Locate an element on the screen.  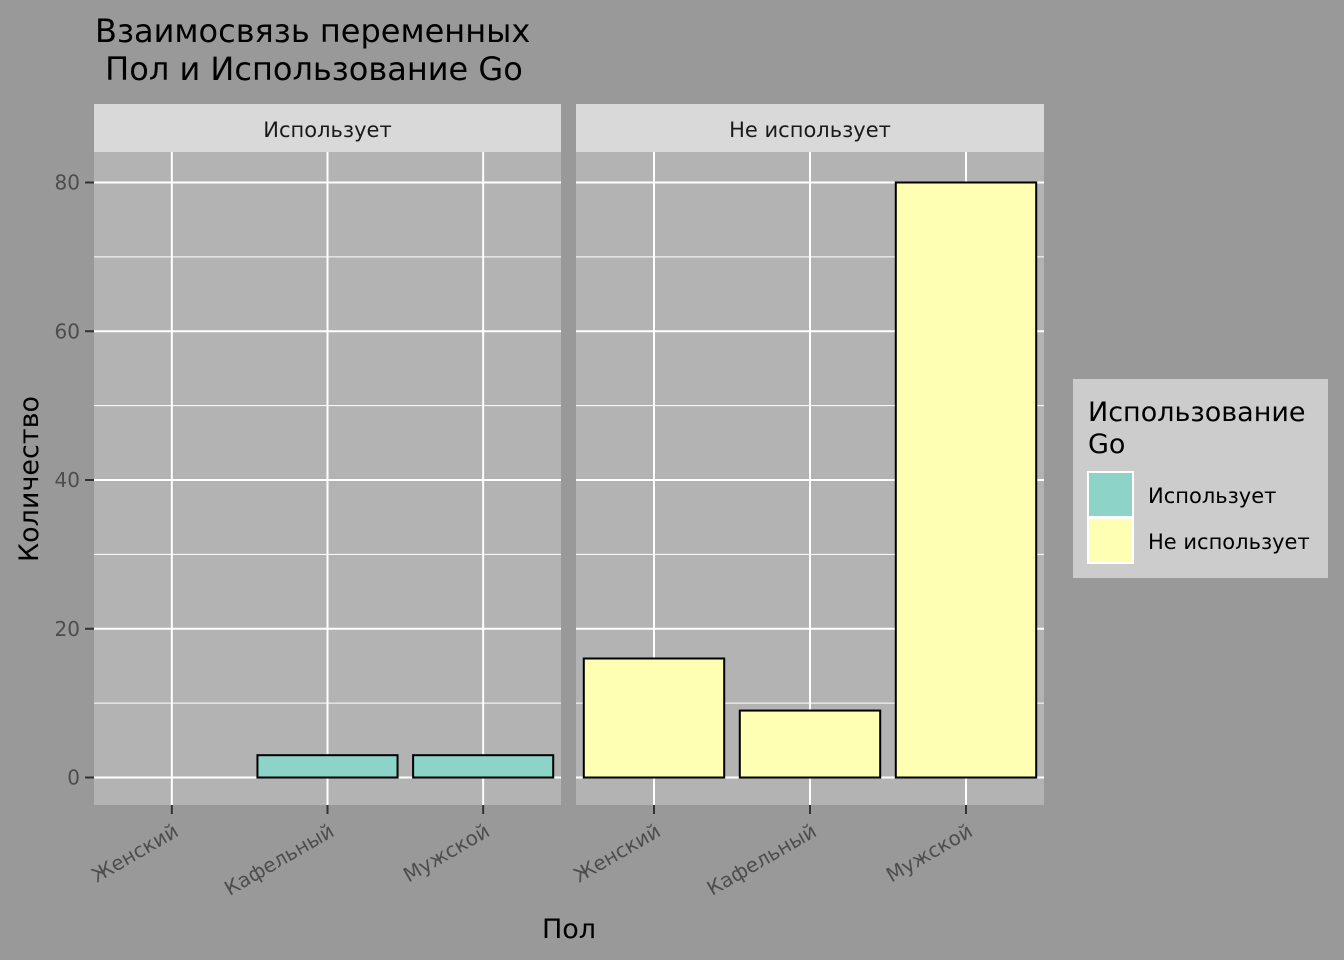
x-axis-title: Пол is located at coordinates (569, 929).